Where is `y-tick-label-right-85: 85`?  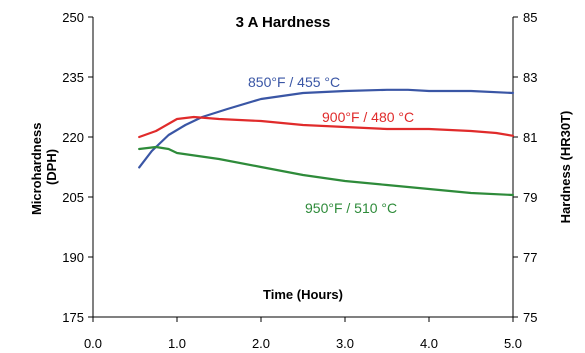 y-tick-label-right-85: 85 is located at coordinates (530, 17).